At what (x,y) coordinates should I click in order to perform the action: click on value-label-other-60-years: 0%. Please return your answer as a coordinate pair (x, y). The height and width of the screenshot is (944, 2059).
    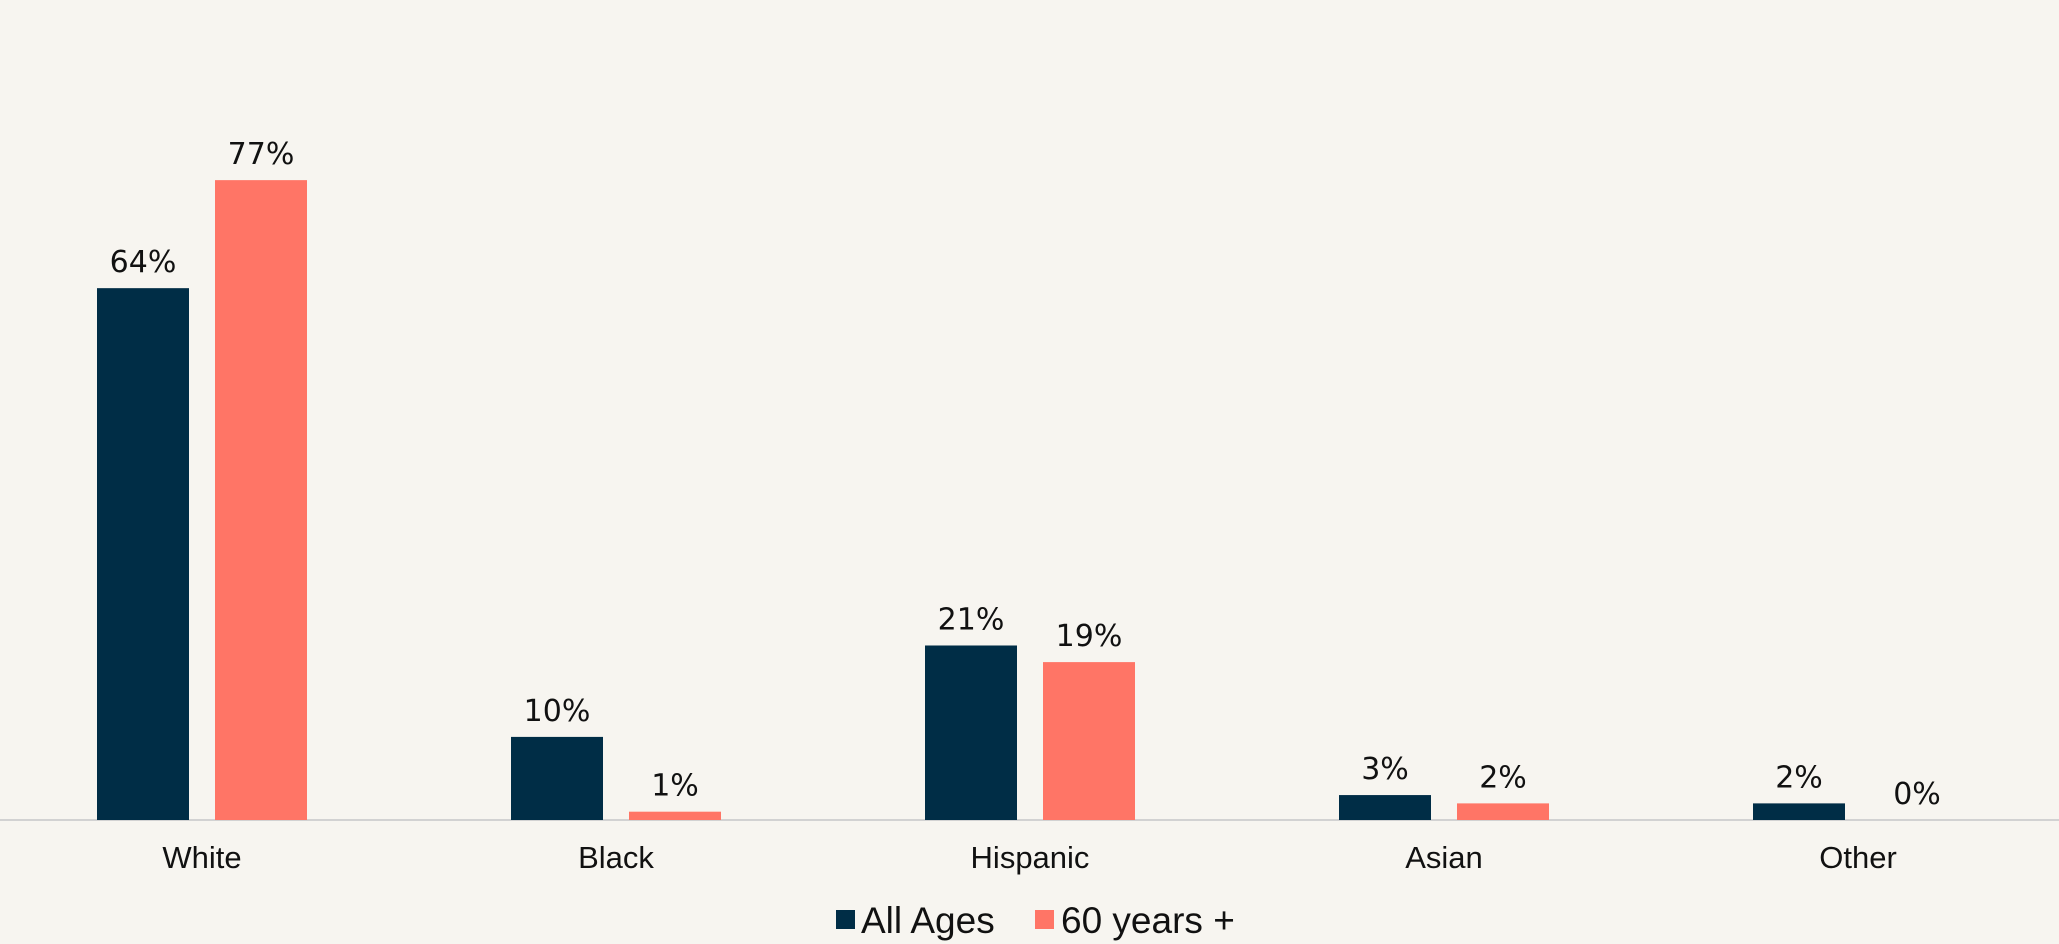
    Looking at the image, I should click on (1917, 794).